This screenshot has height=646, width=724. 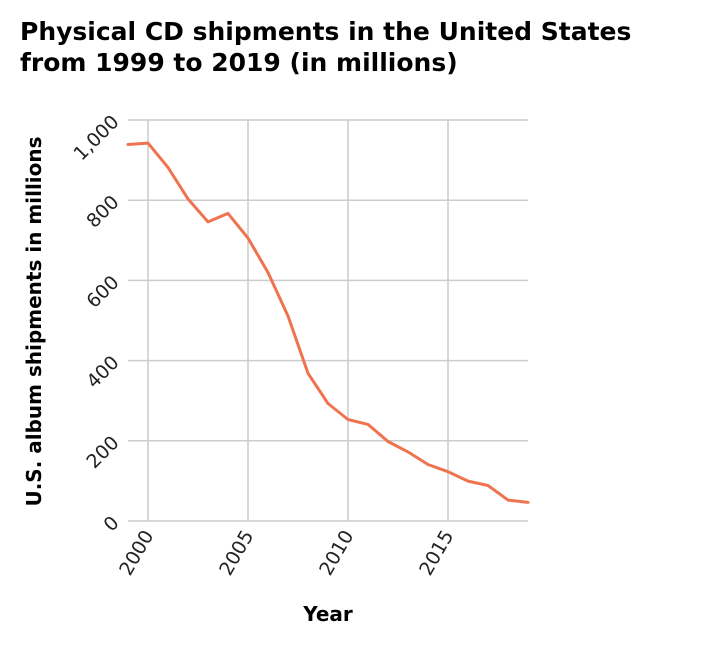 I want to click on chart-title-line-2: from 1999 to 2019 (in millions), so click(x=239, y=62).